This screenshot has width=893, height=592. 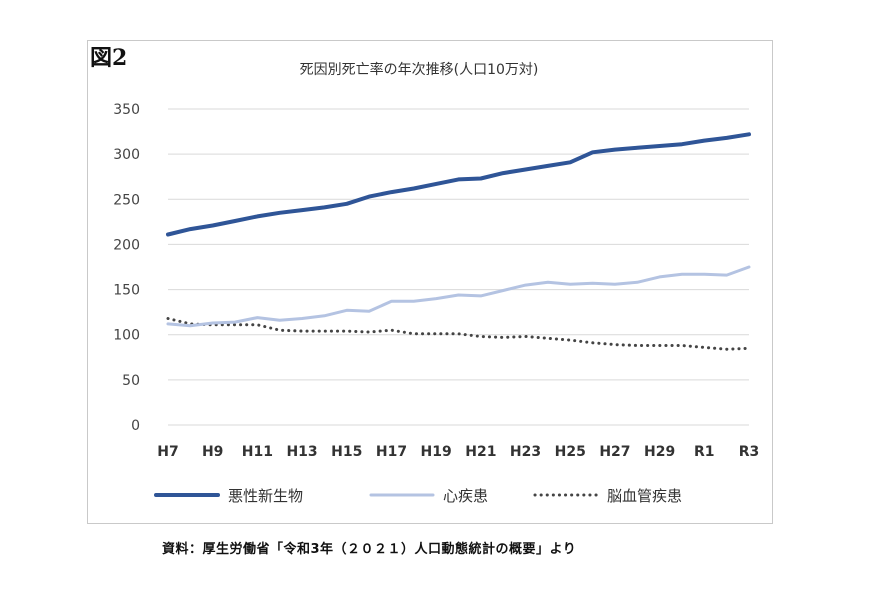 I want to click on y-tick-label: 150, so click(x=126, y=291).